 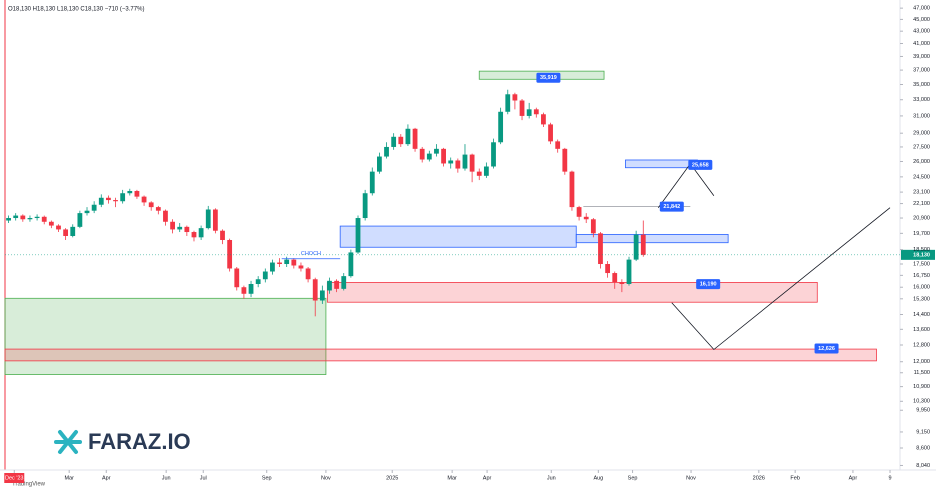 I want to click on y-tick-label: 18,500, so click(x=921, y=250).